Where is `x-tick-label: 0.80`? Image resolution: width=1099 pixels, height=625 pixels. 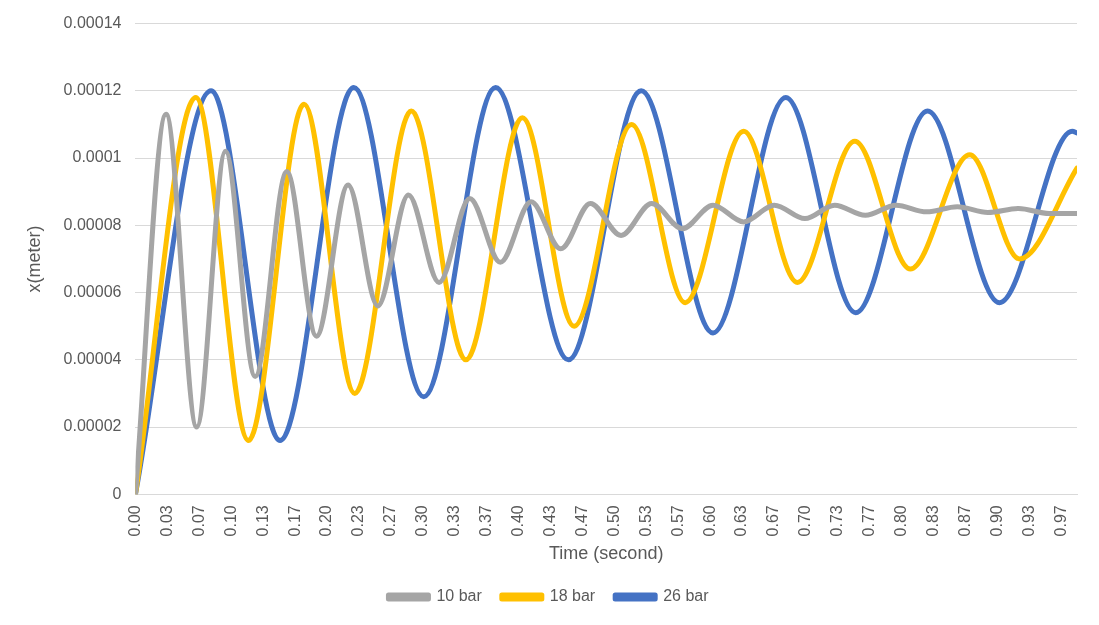
x-tick-label: 0.80 is located at coordinates (901, 521).